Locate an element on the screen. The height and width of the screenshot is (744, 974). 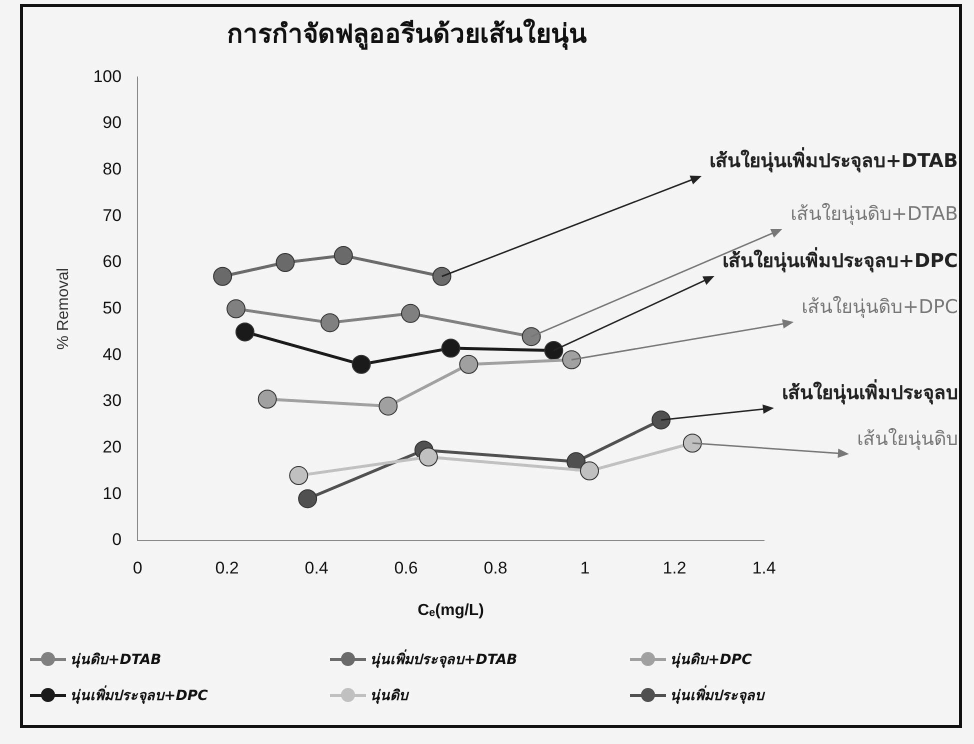
y-tick-label: 40 is located at coordinates (112, 354).